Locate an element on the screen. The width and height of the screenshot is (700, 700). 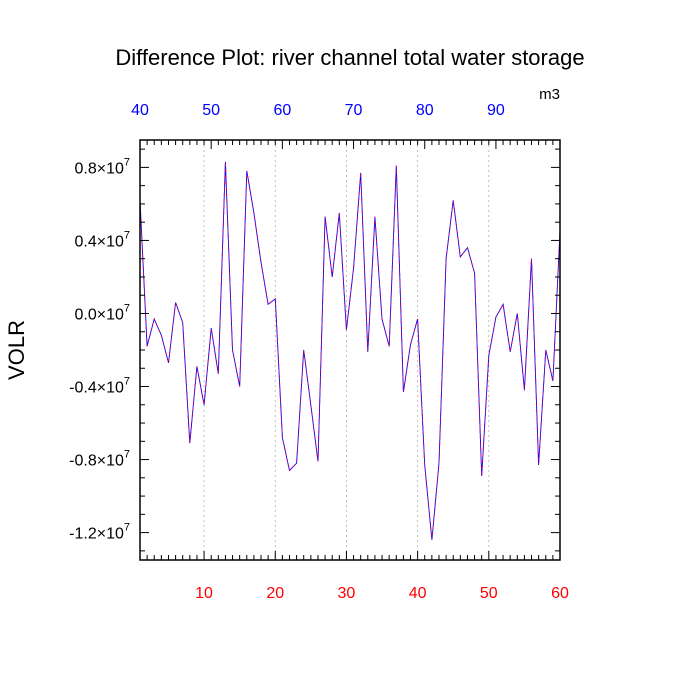
x-tick-label-bottom-0: 10 is located at coordinates (204, 593).